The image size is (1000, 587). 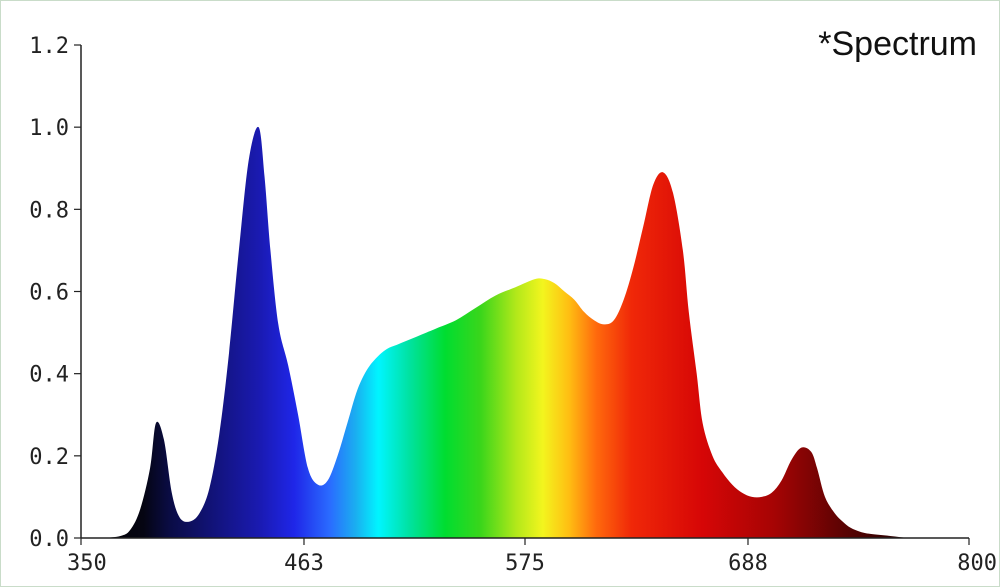 I want to click on y-tick-label: 0.8, so click(x=49, y=210).